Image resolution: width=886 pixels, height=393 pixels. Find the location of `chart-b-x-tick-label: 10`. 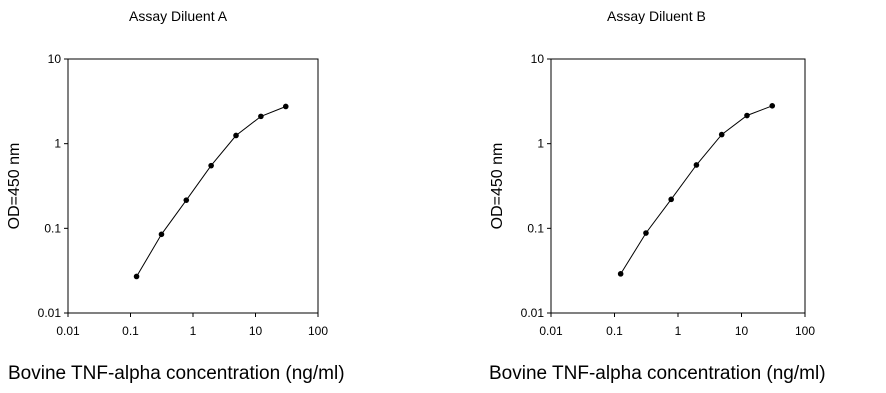

chart-b-x-tick-label: 10 is located at coordinates (742, 331).